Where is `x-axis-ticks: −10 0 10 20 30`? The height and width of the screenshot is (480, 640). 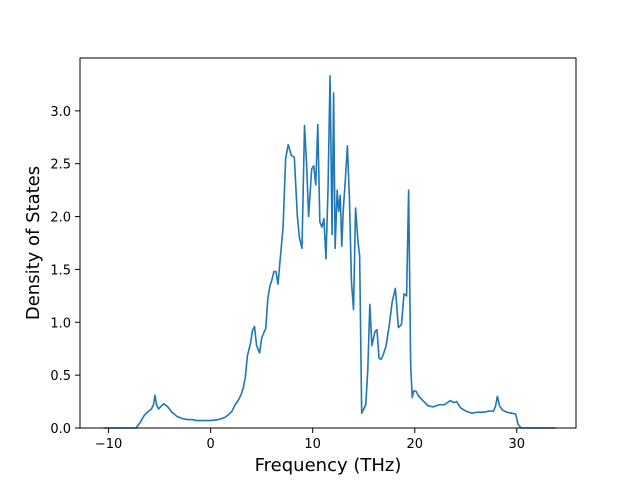
x-axis-ticks: −10 0 10 20 30 is located at coordinates (310, 440).